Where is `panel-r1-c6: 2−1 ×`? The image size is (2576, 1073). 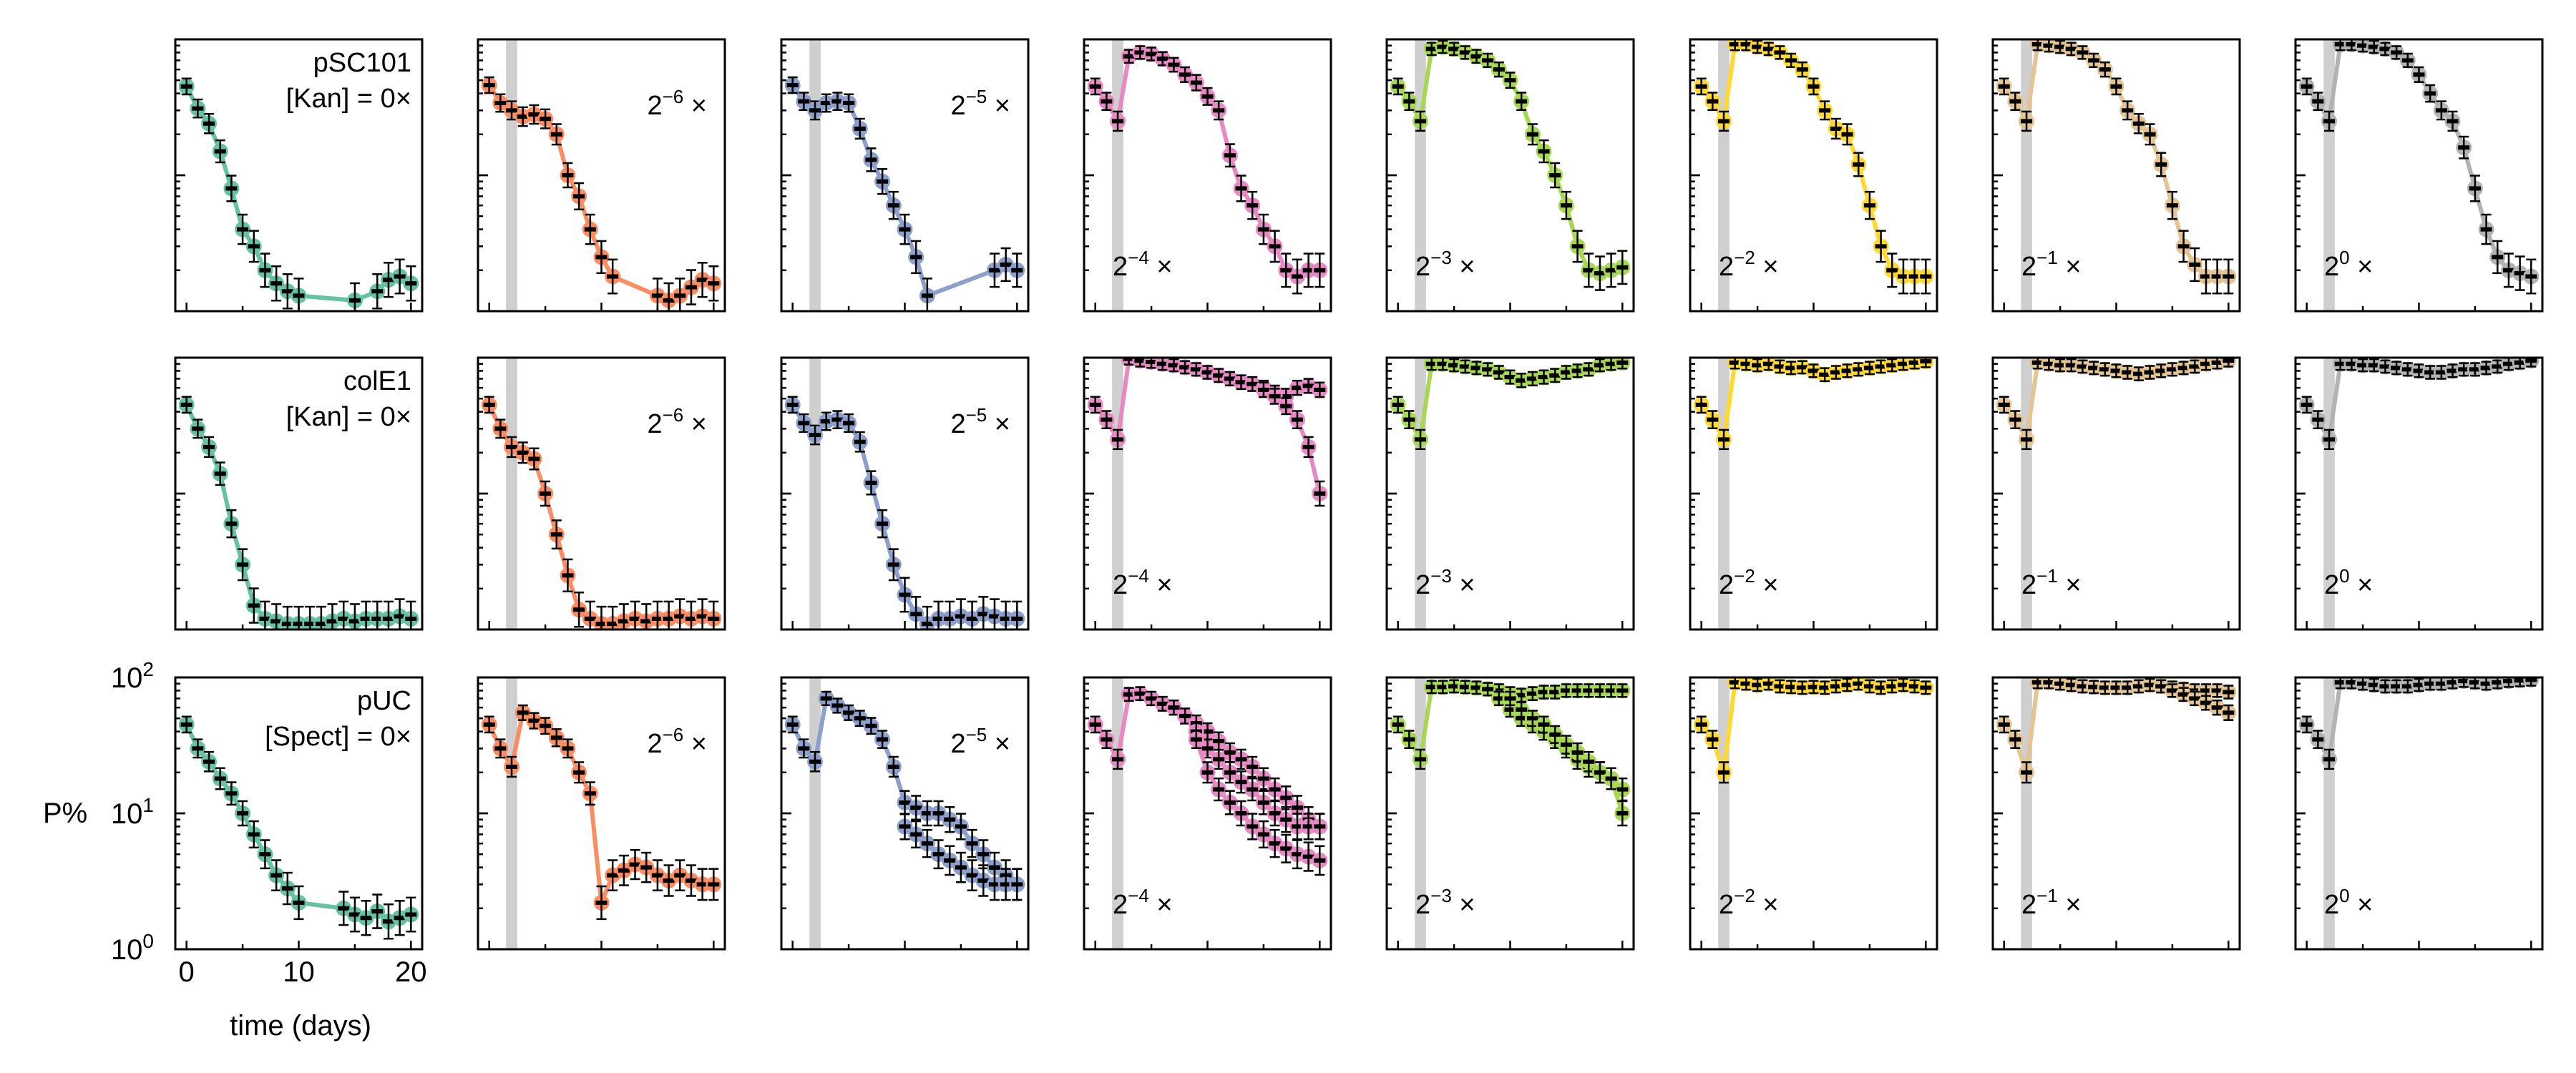 panel-r1-c6: 2−1 × is located at coordinates (2116, 494).